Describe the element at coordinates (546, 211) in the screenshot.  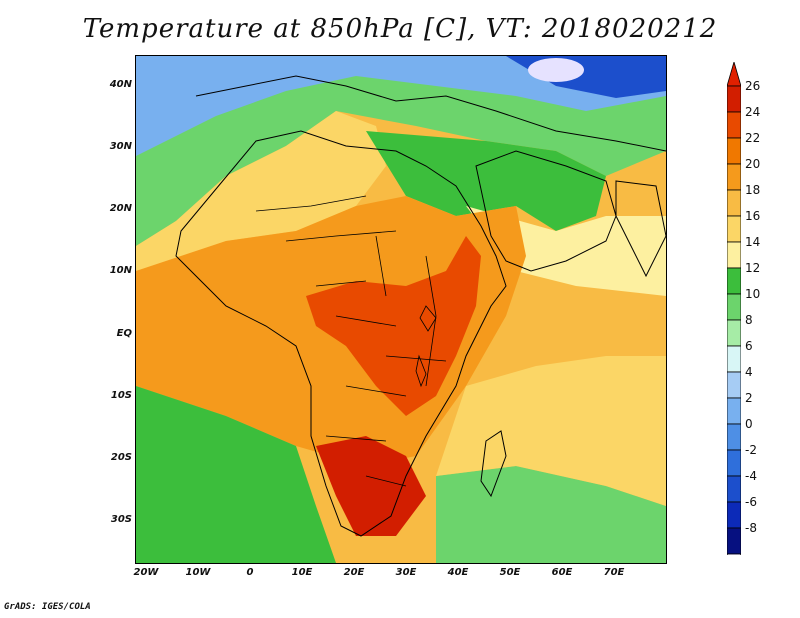
I see `arabia-outline` at that location.